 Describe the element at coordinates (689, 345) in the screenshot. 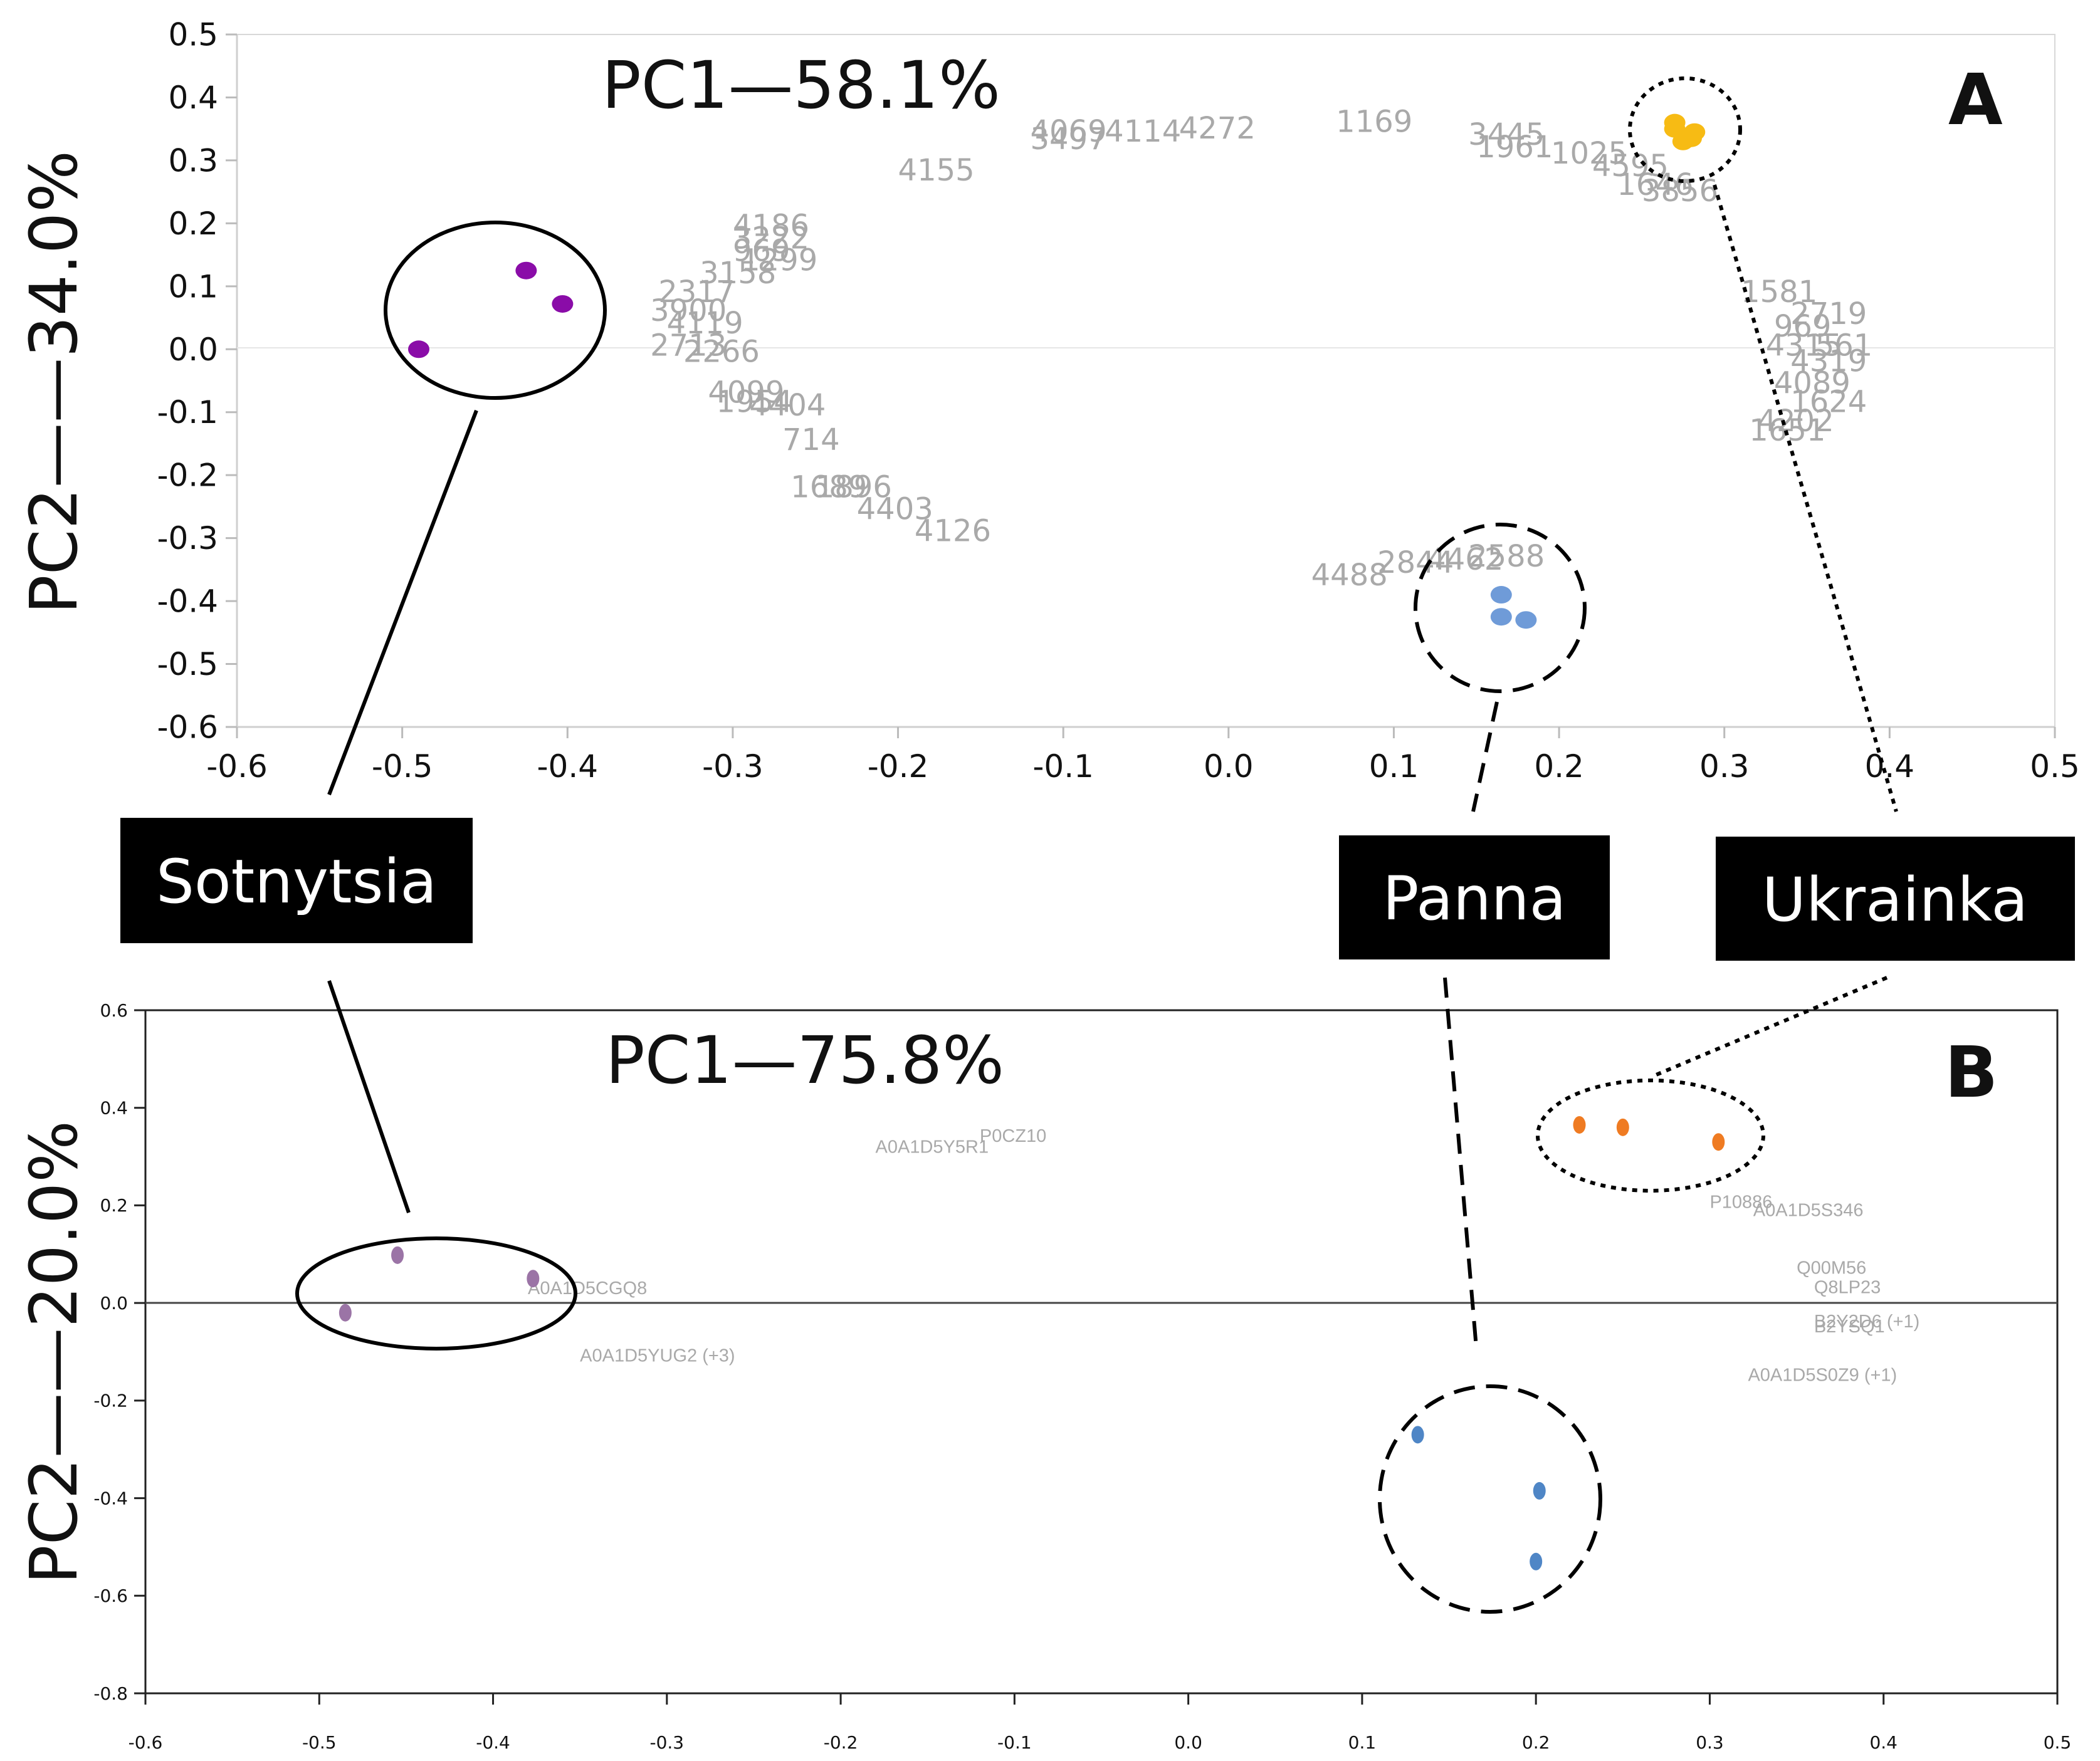

I see `loading-label: 2713` at that location.